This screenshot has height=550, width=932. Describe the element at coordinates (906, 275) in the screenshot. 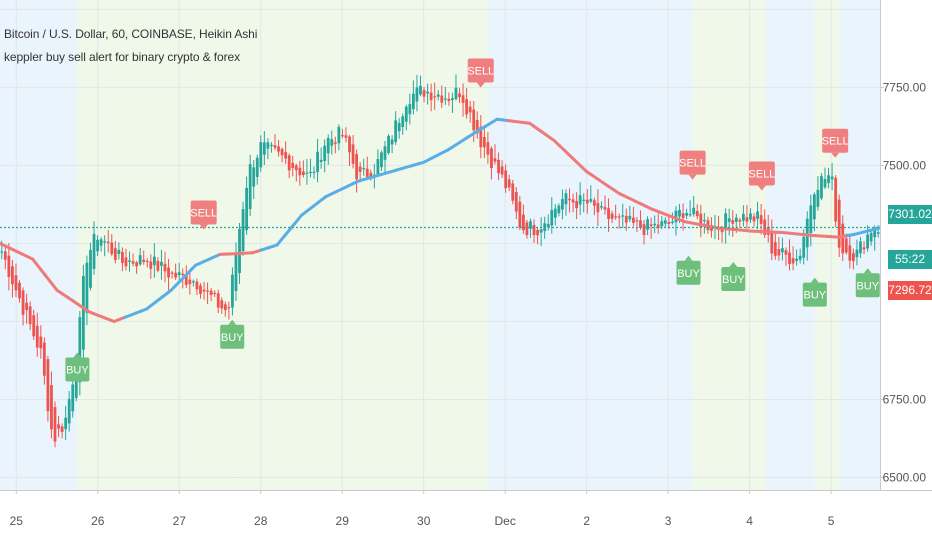

I see `price-axis: 6500.00 6750.00 7500.00 7750.00` at that location.